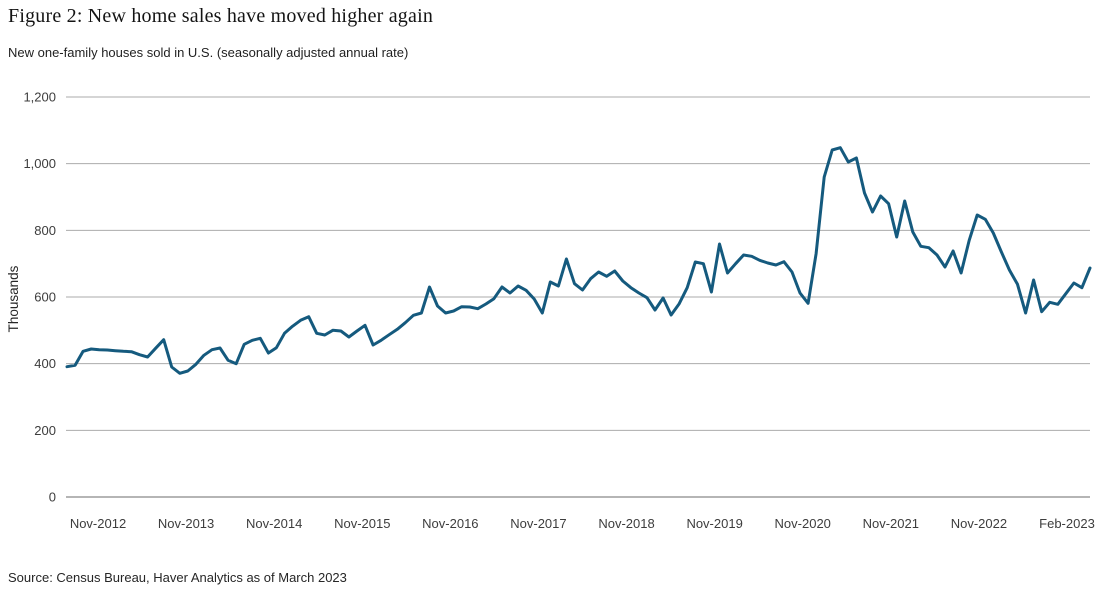 This screenshot has height=599, width=1101. I want to click on y-tick-label: 400, so click(45, 363).